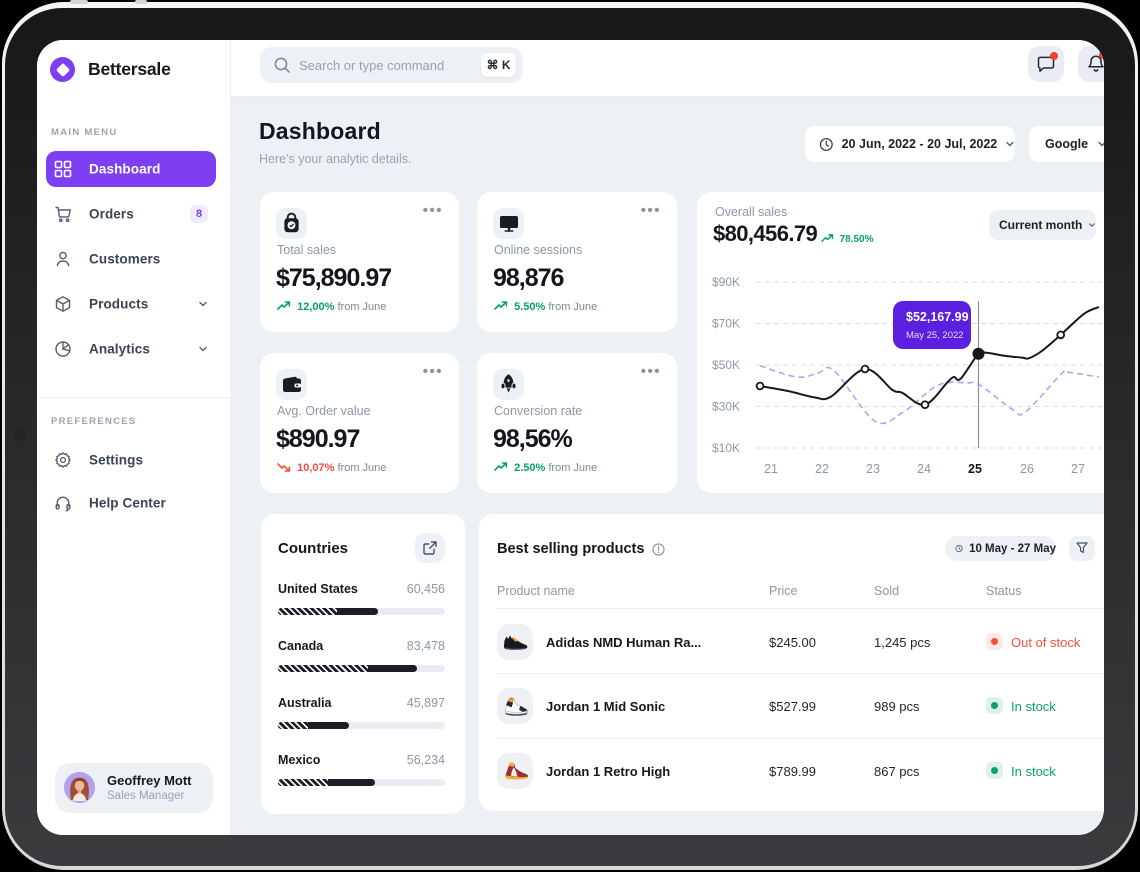  I want to click on svg-text: $90K, so click(726, 282).